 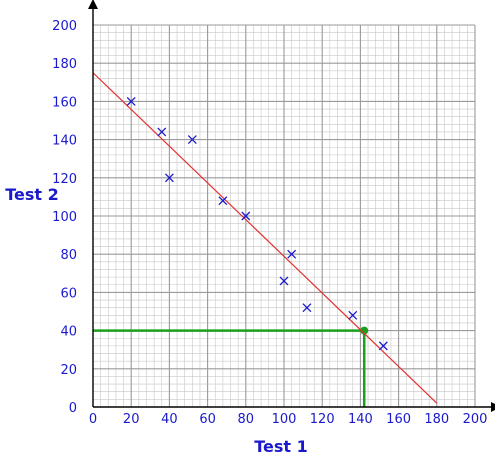 I want to click on y-tick-label: 0, so click(x=73, y=408).